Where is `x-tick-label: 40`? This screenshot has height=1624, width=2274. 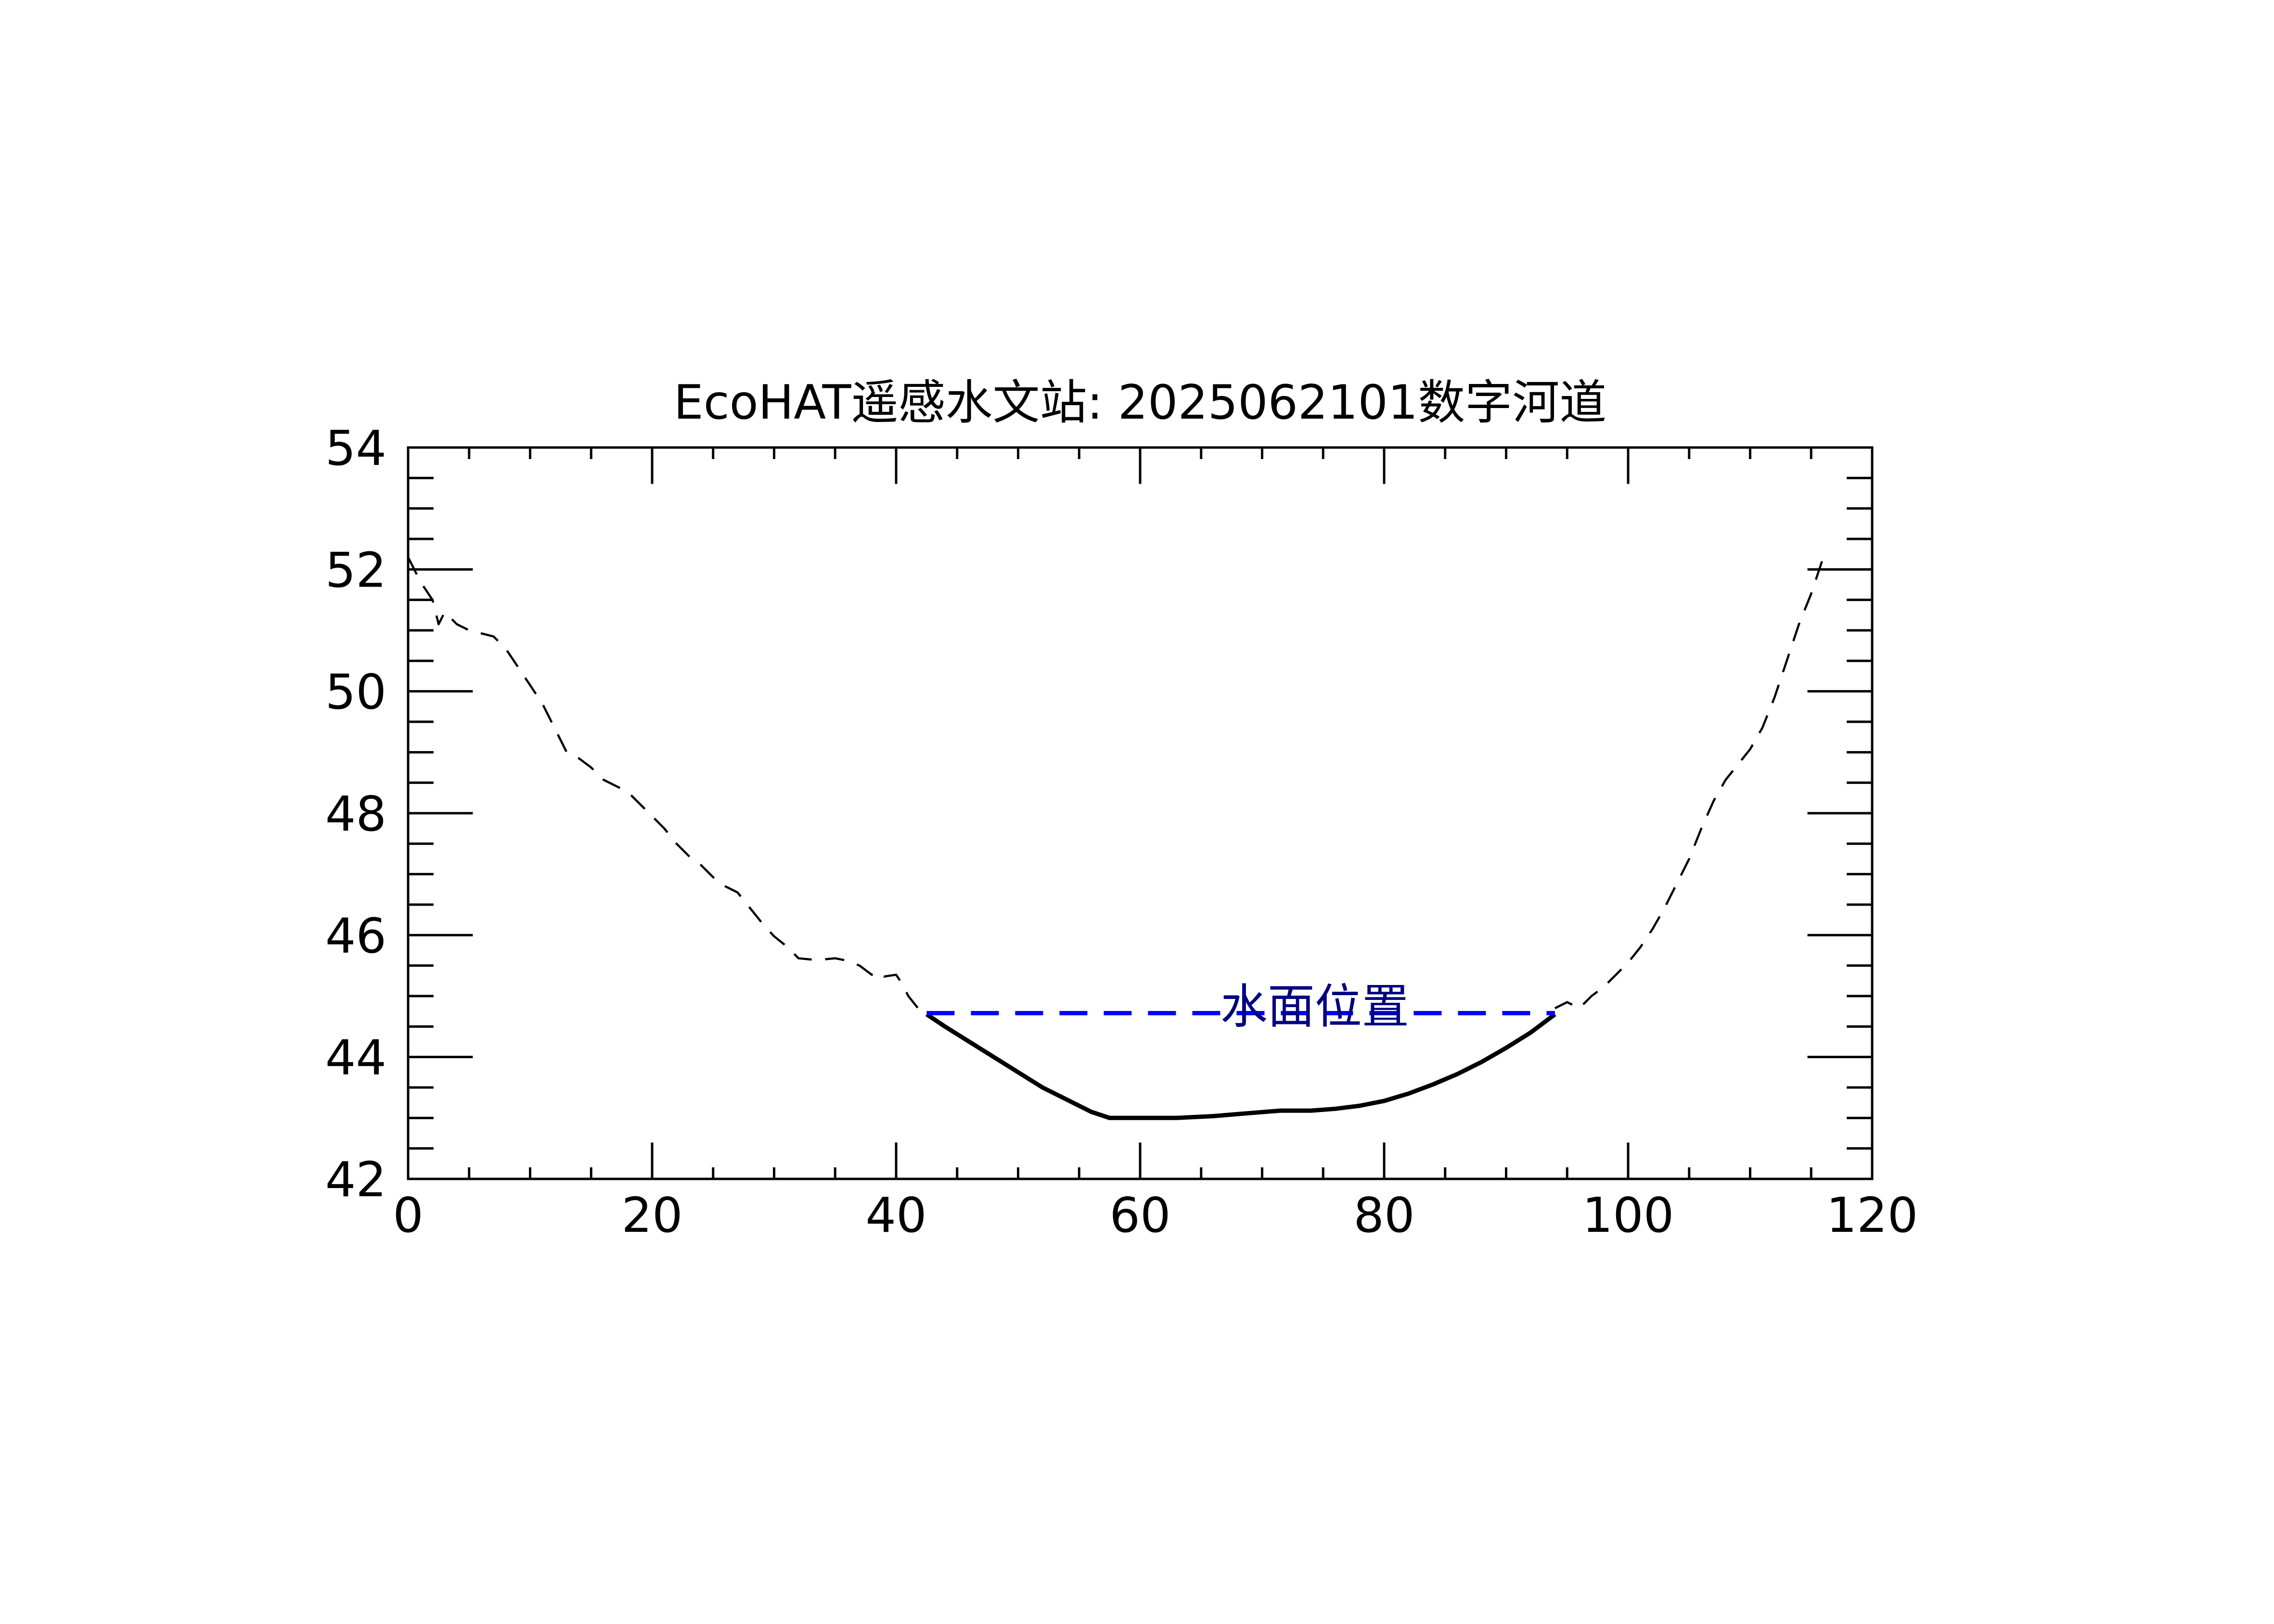 x-tick-label: 40 is located at coordinates (895, 1215).